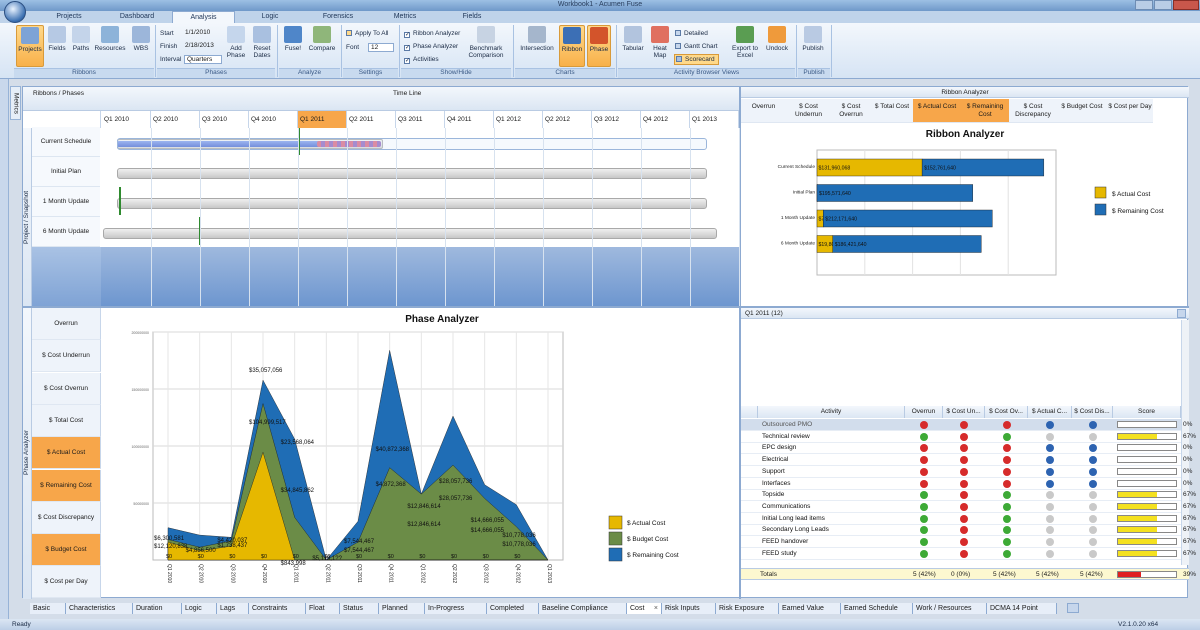  What do you see at coordinates (831, 412) in the screenshot?
I see `column-header-0: Activity` at bounding box center [831, 412].